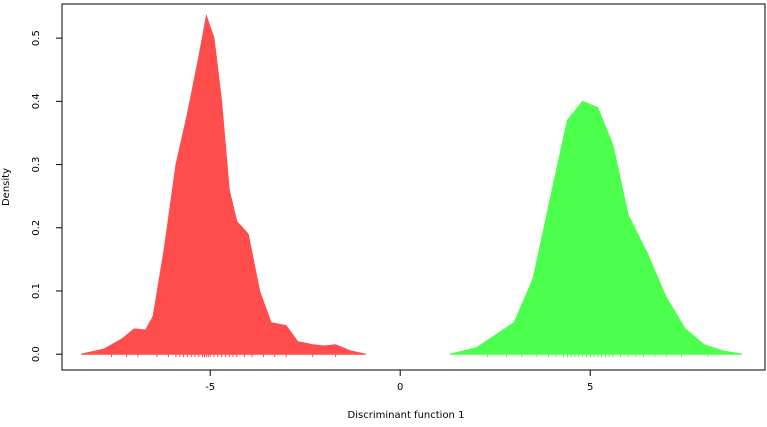  What do you see at coordinates (6, 187) in the screenshot?
I see `y-axis-label: Density` at bounding box center [6, 187].